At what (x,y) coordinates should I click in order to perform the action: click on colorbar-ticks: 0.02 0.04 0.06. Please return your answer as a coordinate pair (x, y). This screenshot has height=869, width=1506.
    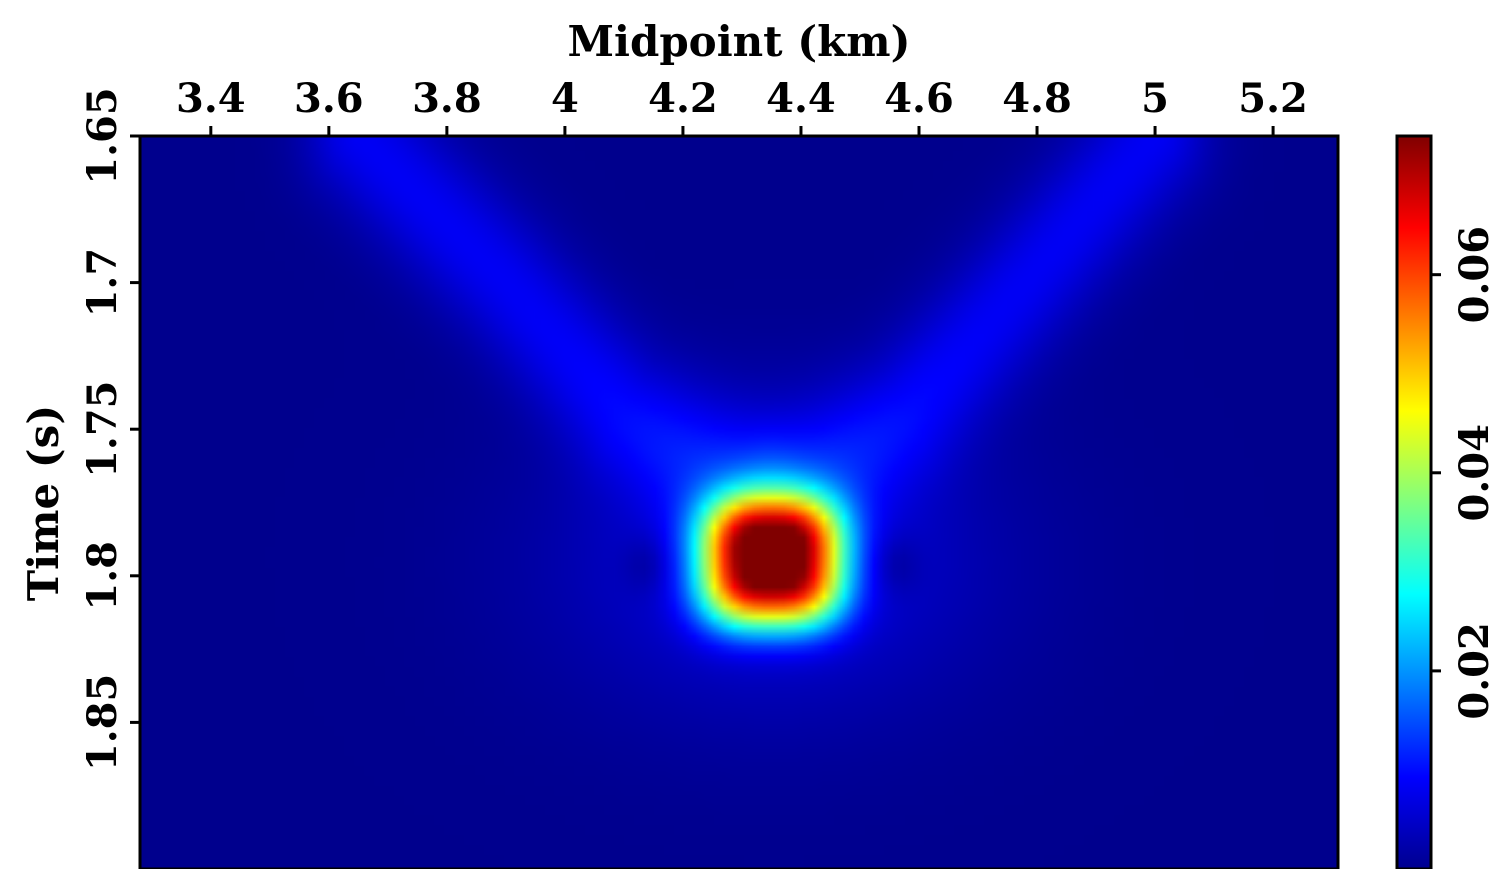
    Looking at the image, I should click on (1464, 473).